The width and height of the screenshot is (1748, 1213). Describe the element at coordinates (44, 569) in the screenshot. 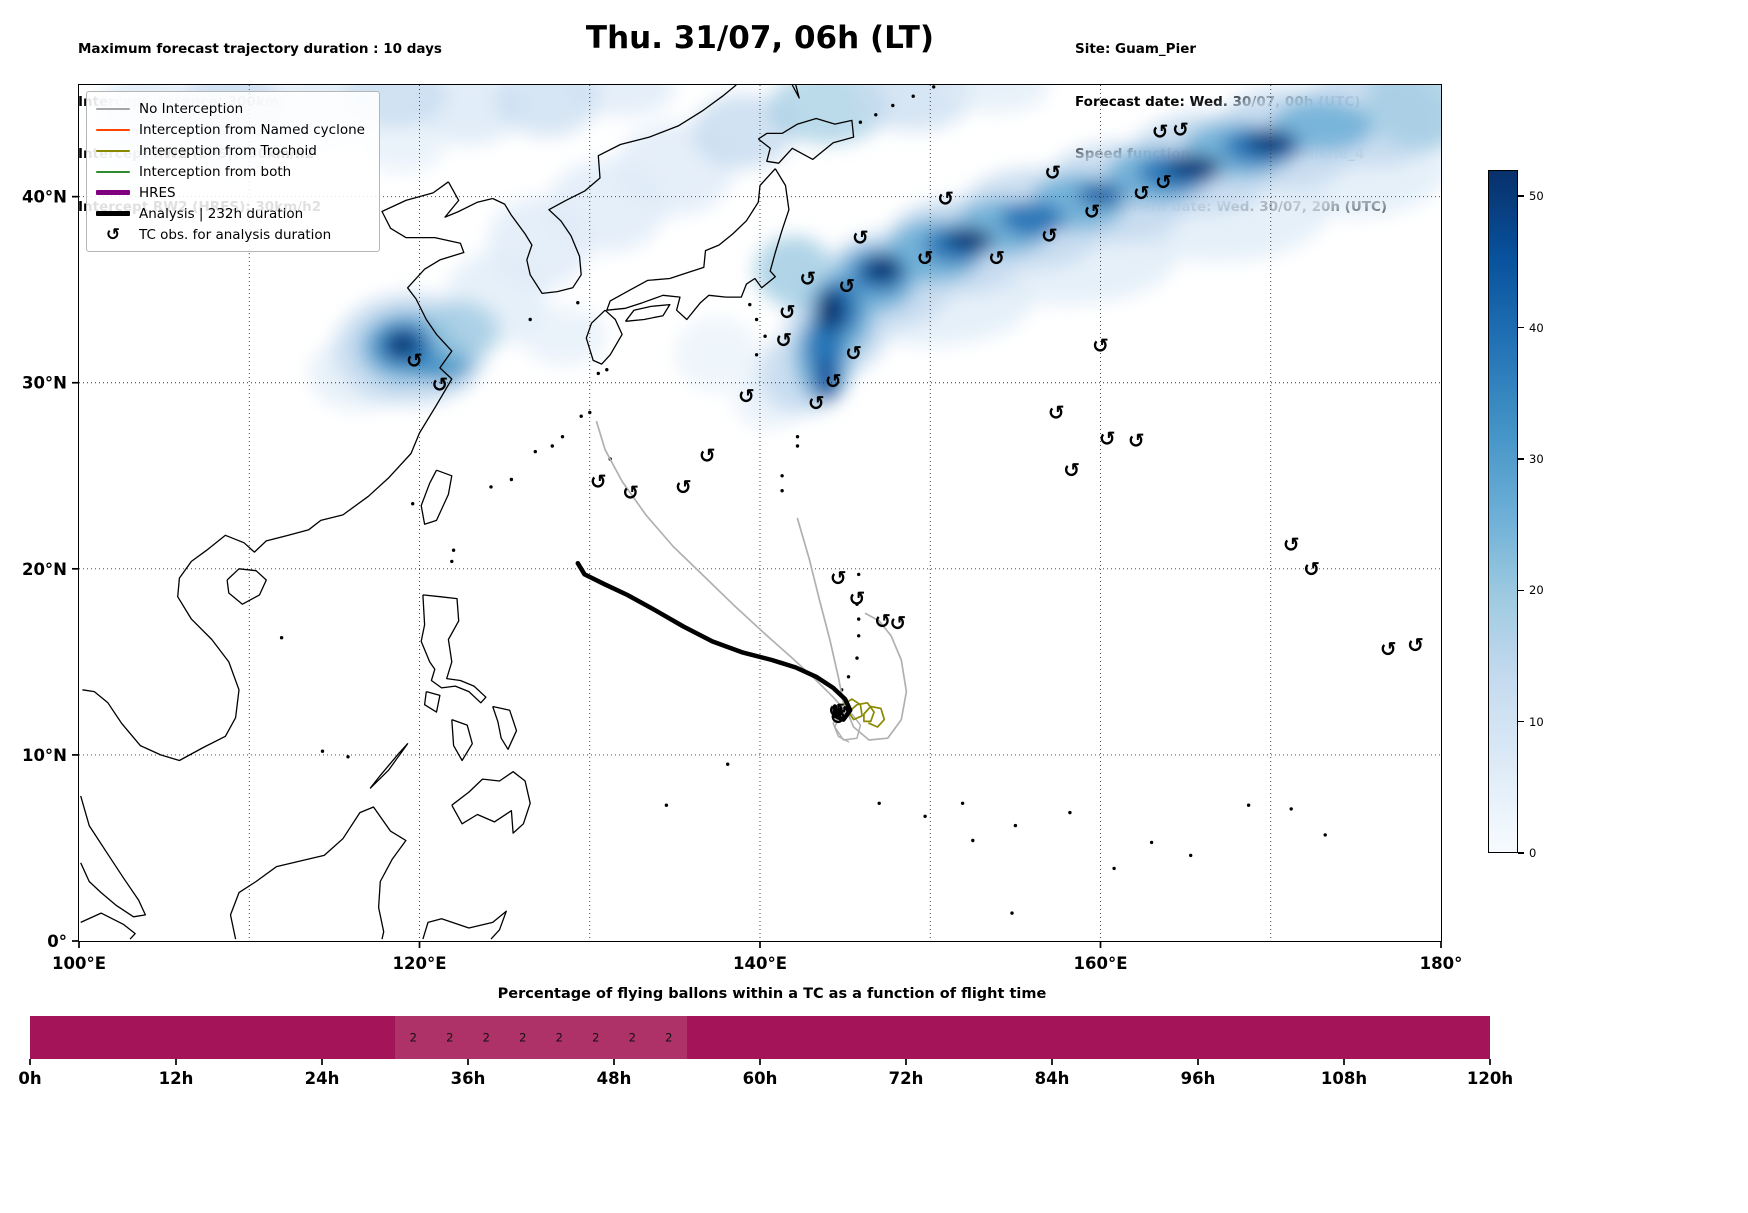

I see `y-tick-label: 20°N` at that location.